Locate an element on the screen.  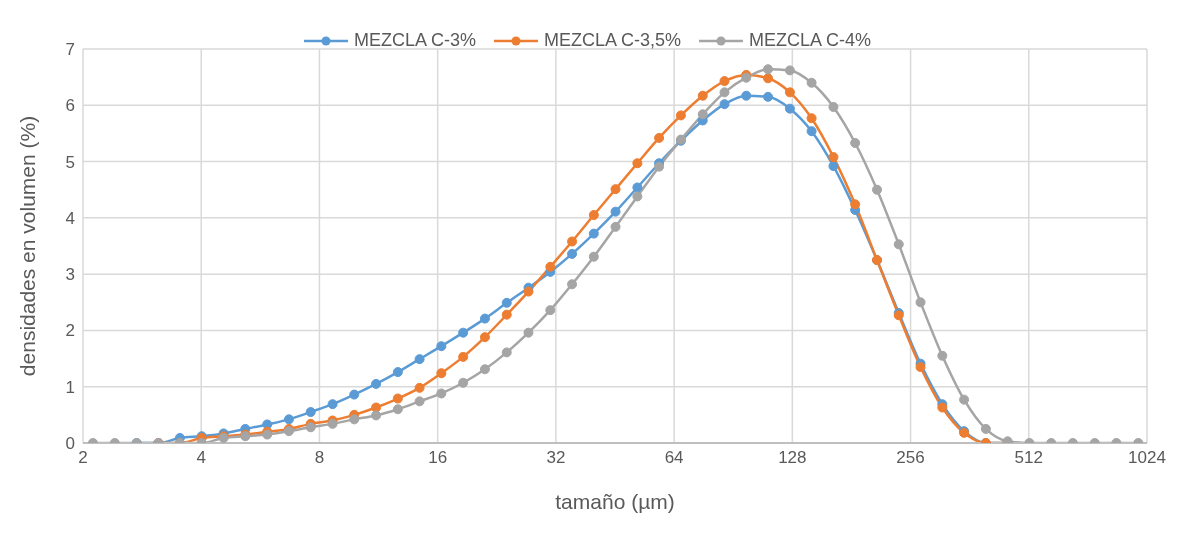
y-tick-label: 4 is located at coordinates (70, 218).